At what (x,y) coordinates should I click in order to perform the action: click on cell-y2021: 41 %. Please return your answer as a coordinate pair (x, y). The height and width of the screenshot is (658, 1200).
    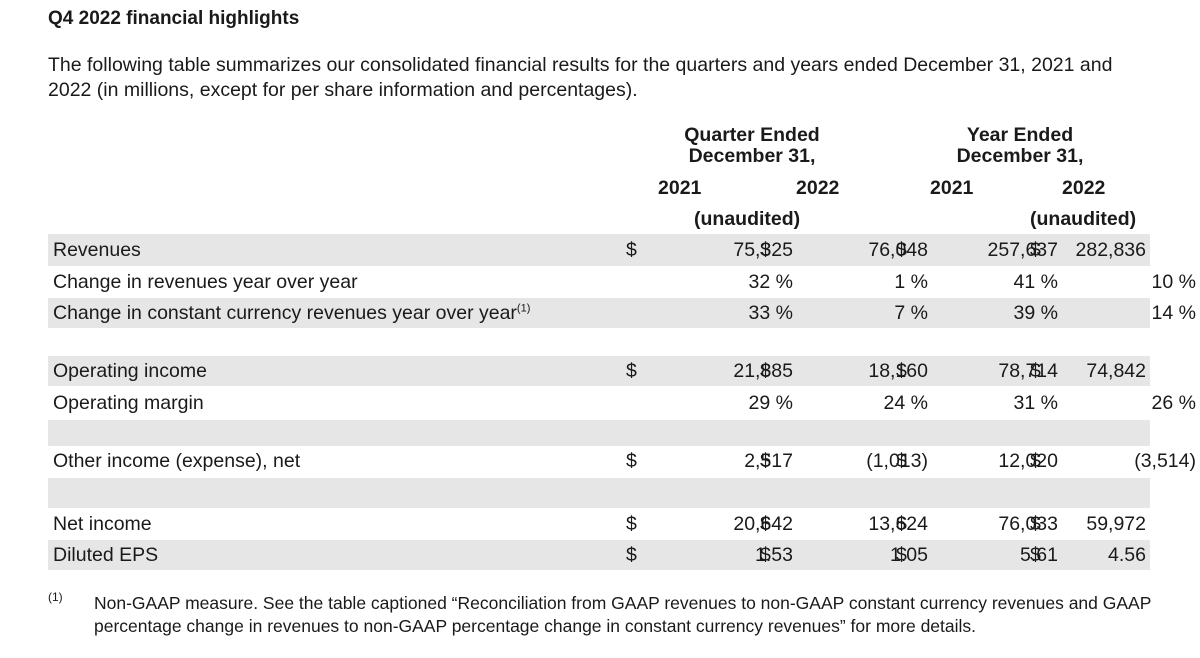
    Looking at the image, I should click on (1035, 282).